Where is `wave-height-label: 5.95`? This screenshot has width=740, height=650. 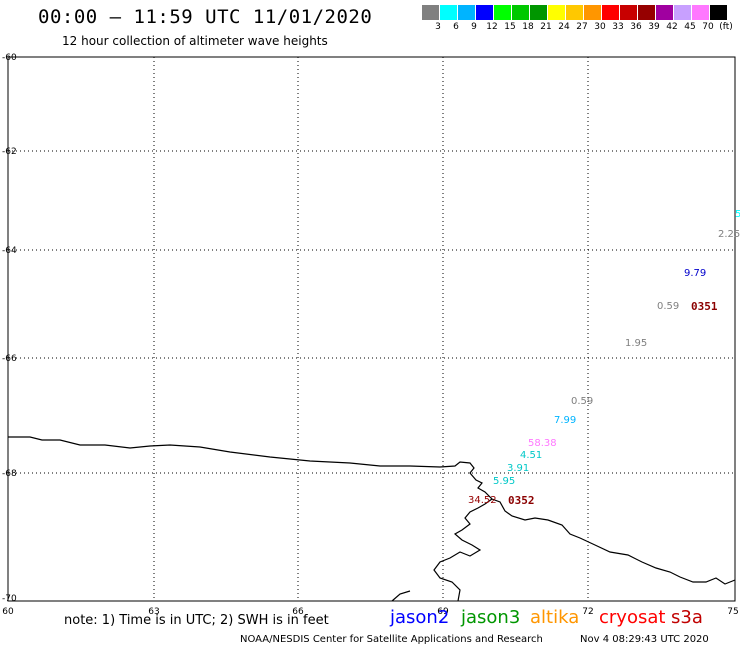
wave-height-label: 5.95 is located at coordinates (504, 481).